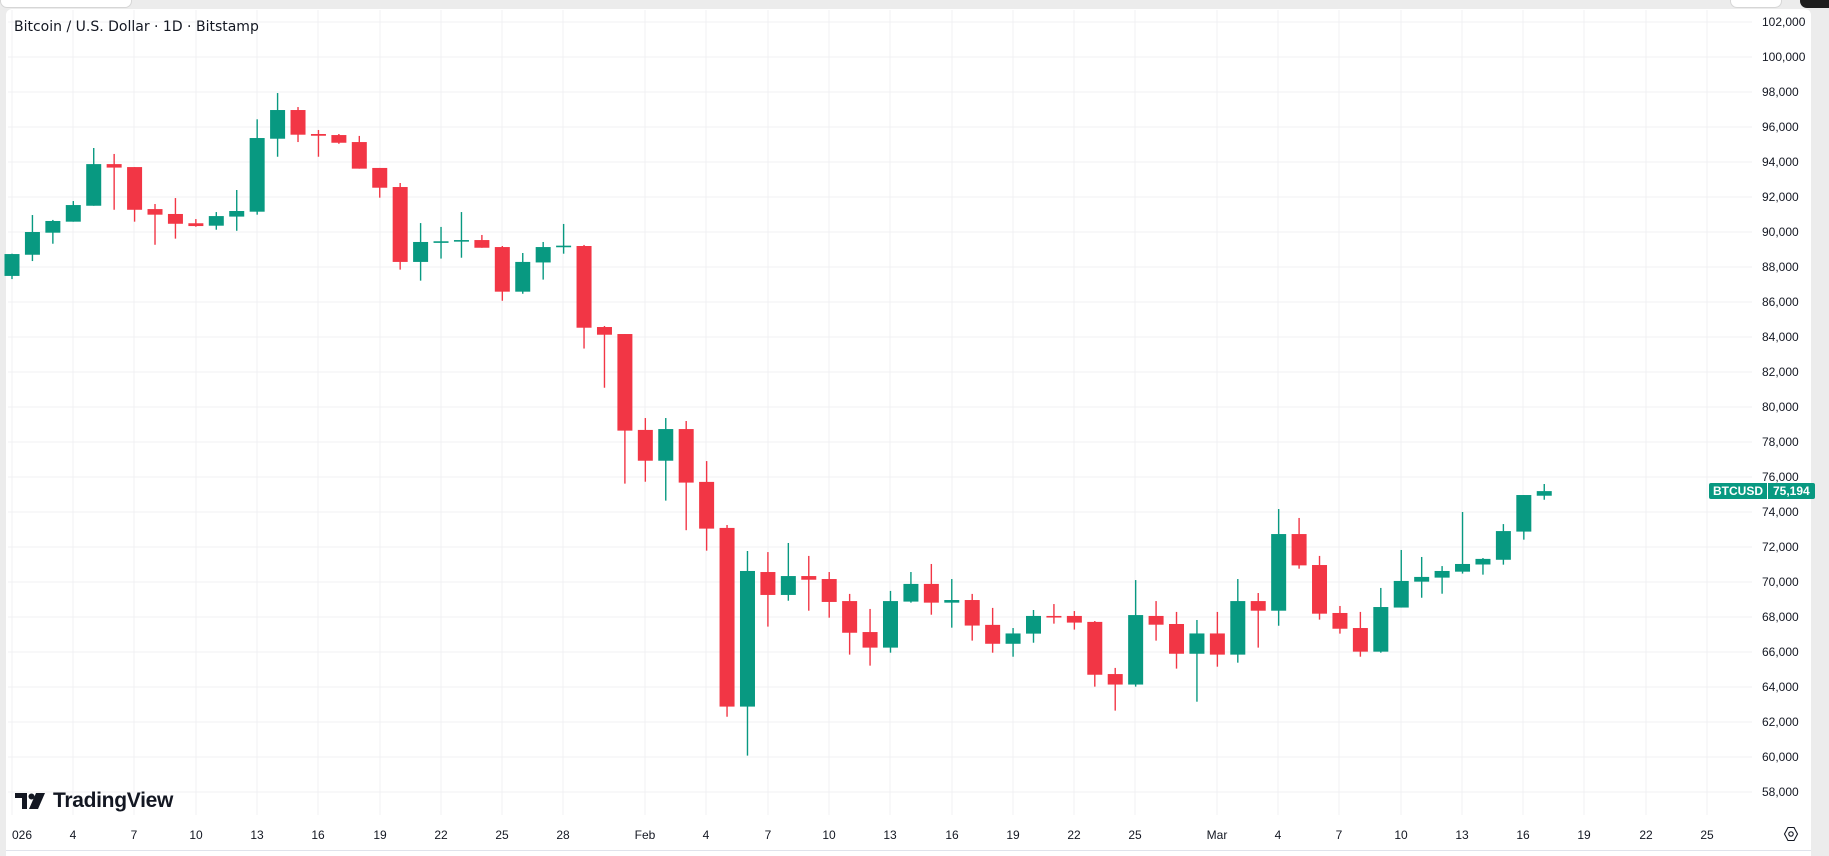 The height and width of the screenshot is (856, 1829). What do you see at coordinates (1780, 547) in the screenshot?
I see `price-axis-label: 72,000` at bounding box center [1780, 547].